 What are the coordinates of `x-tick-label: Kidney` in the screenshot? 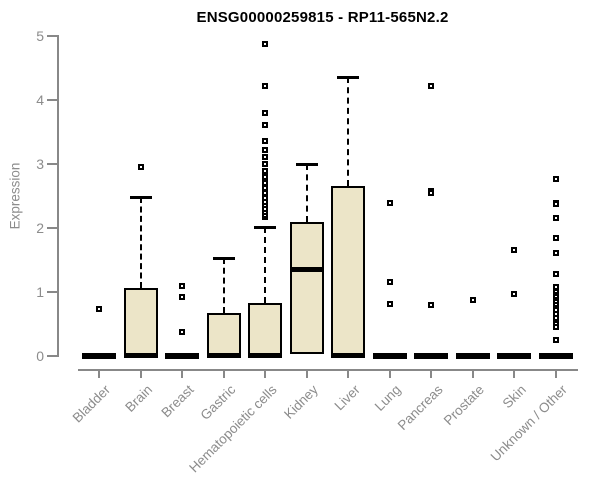 It's located at (301, 402).